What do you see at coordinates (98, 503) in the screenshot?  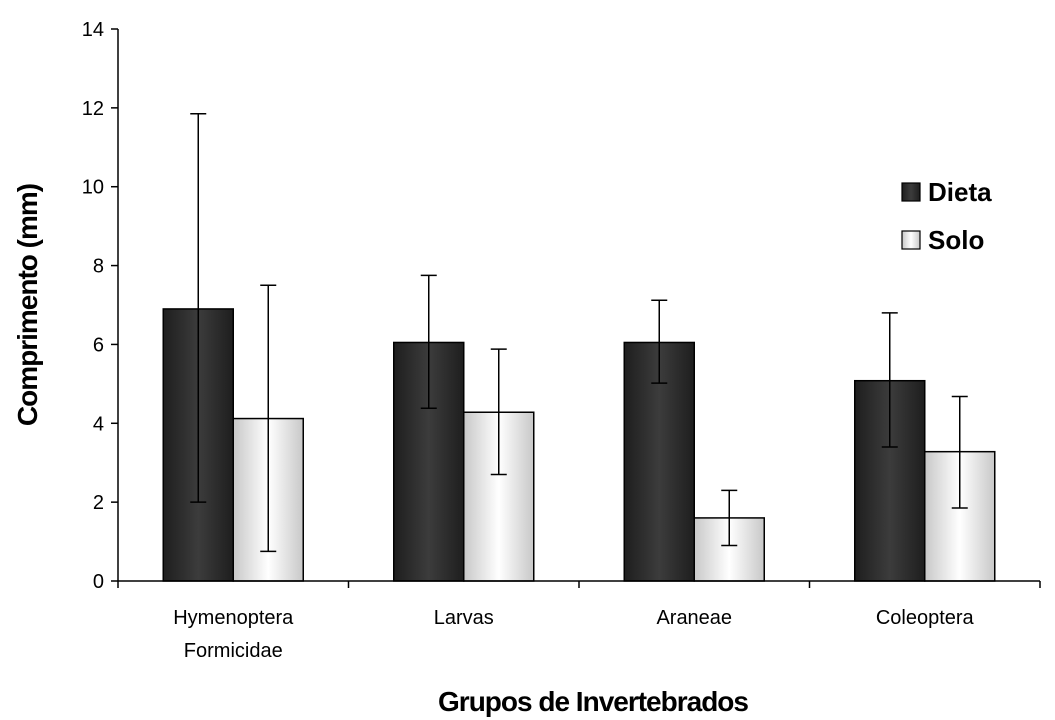 I see `y-tick-label: 2` at bounding box center [98, 503].